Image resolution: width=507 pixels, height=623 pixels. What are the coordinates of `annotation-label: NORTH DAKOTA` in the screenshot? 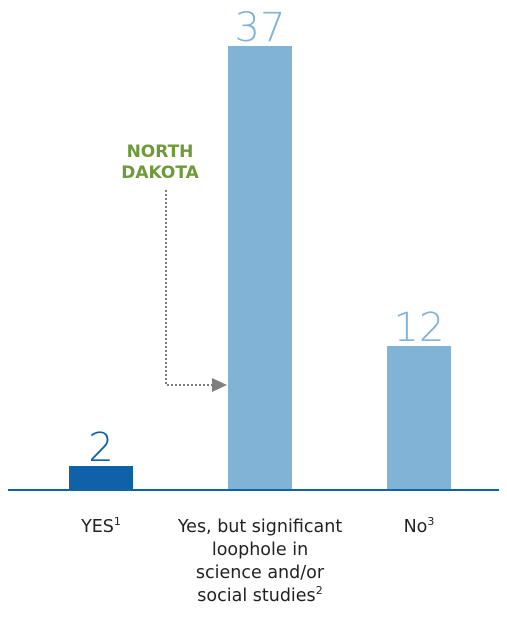 It's located at (160, 162).